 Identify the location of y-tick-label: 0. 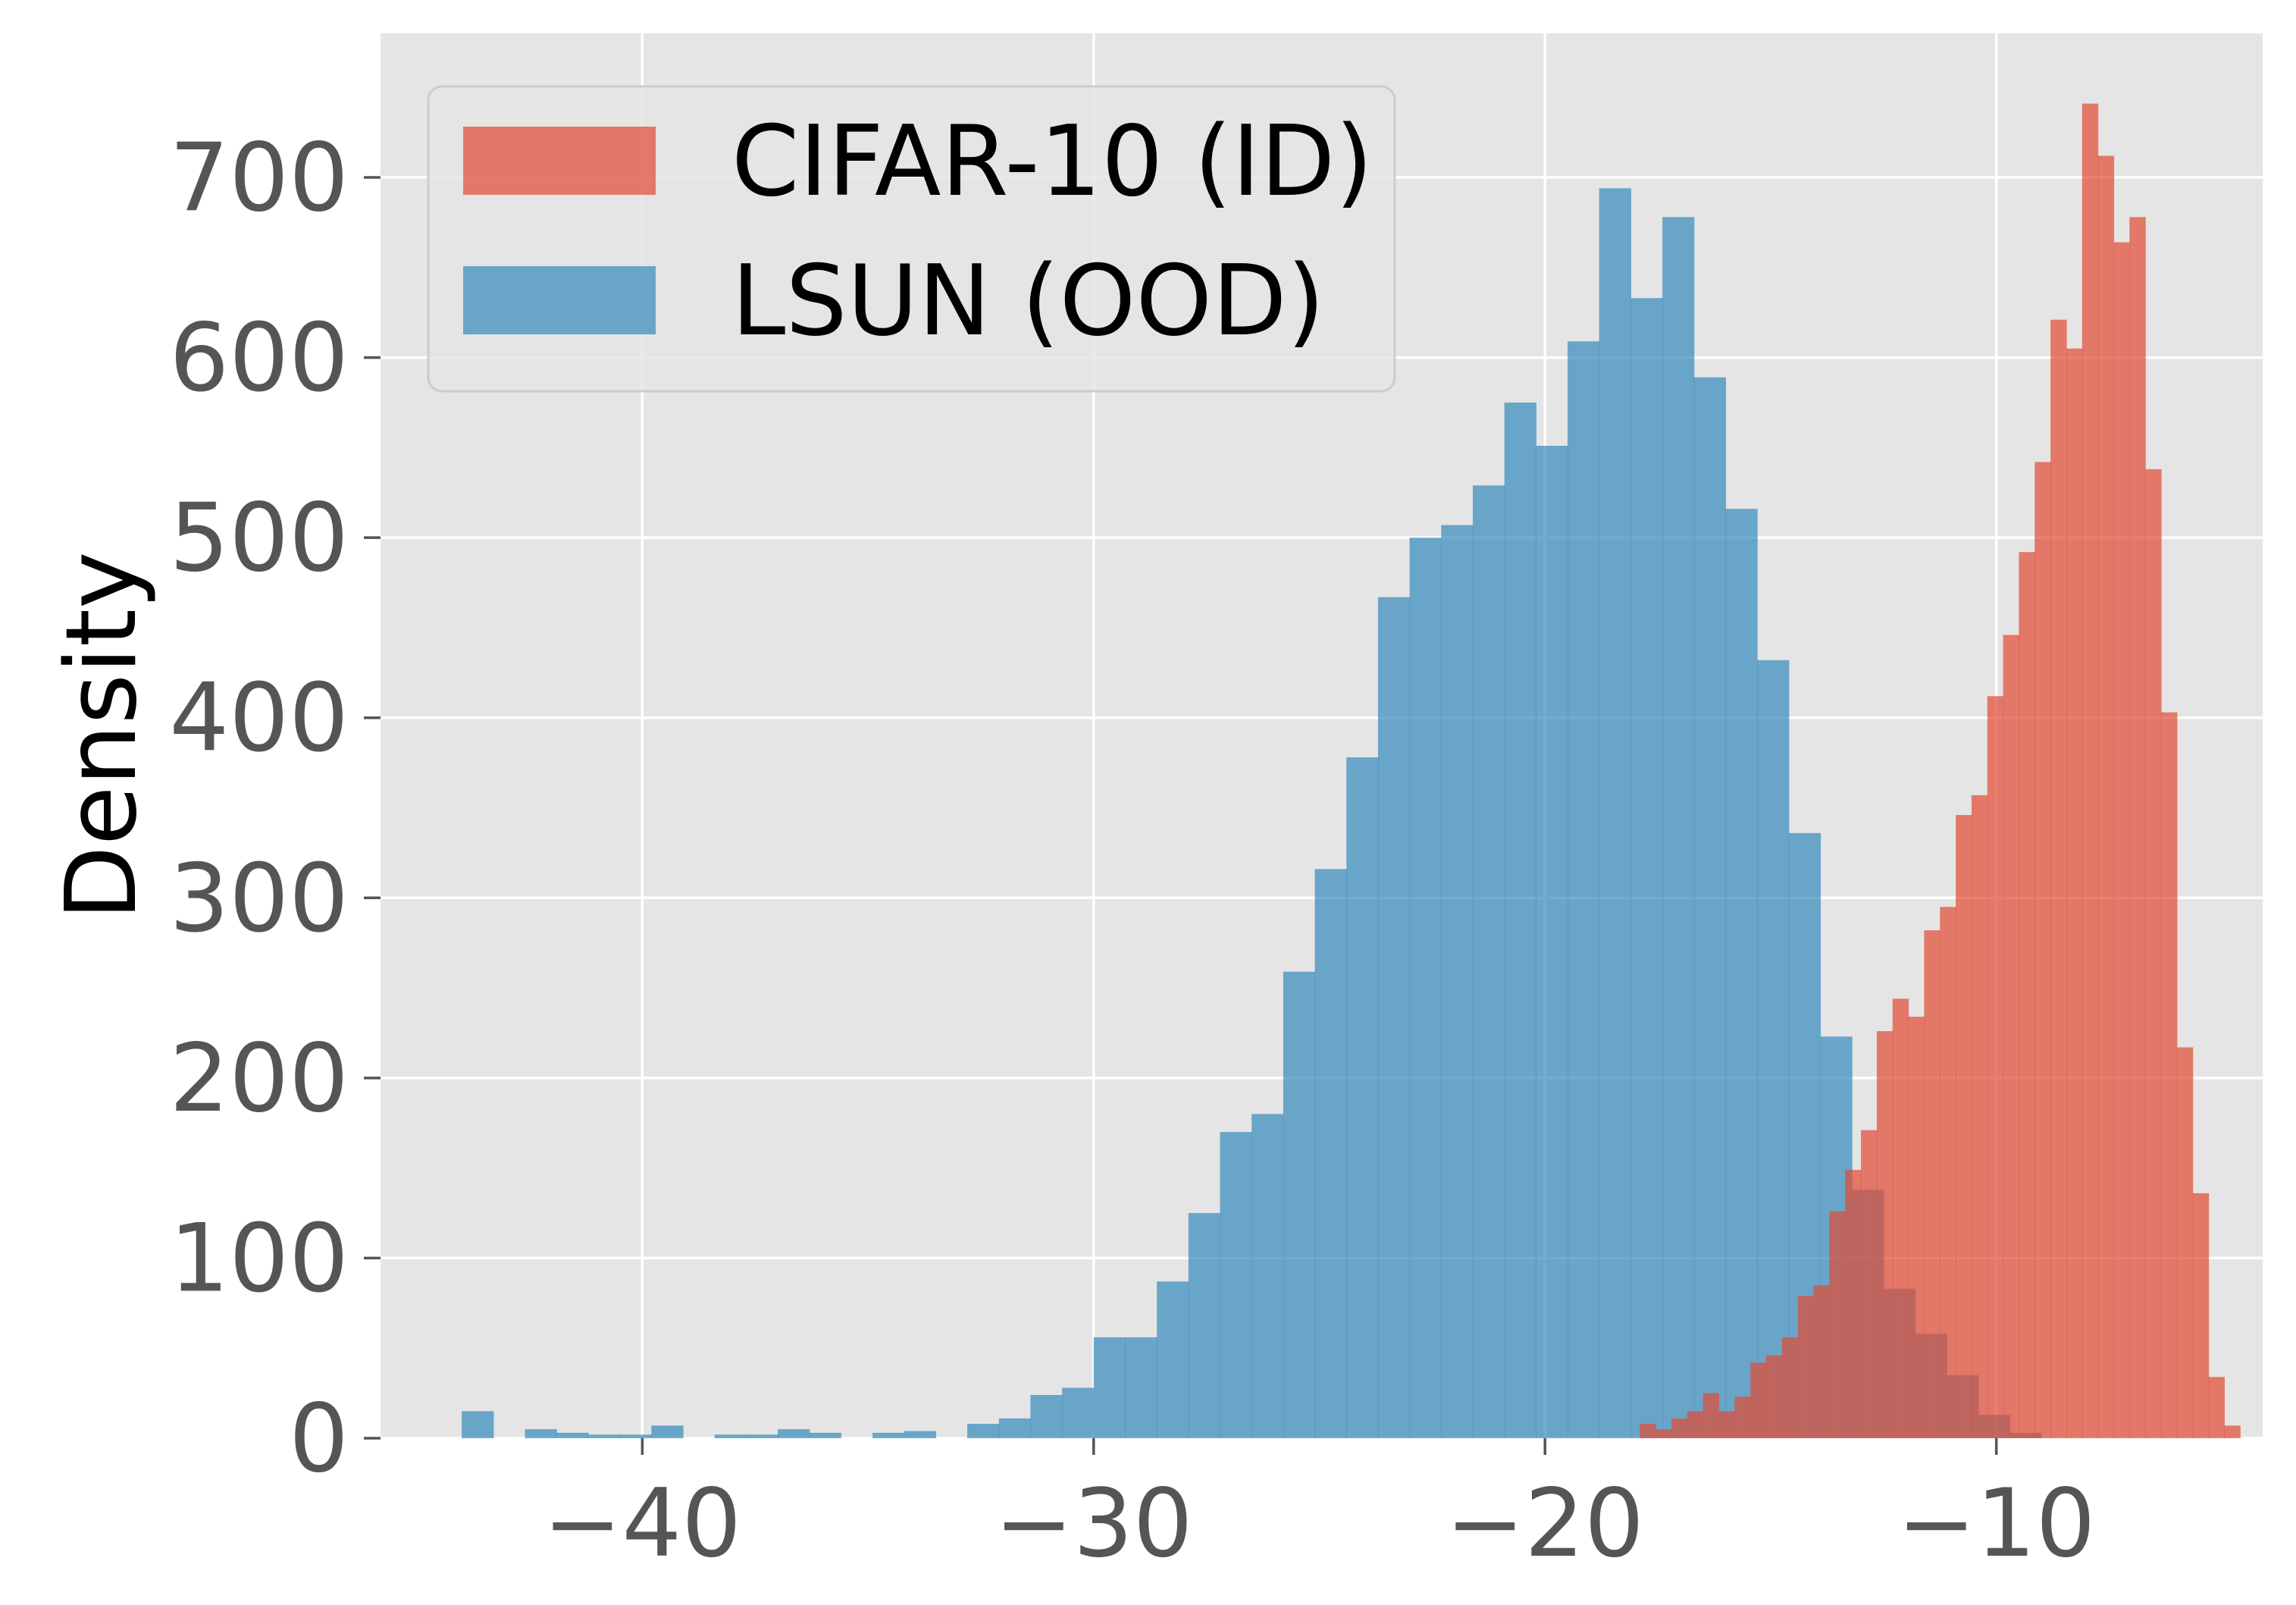
(319, 1439).